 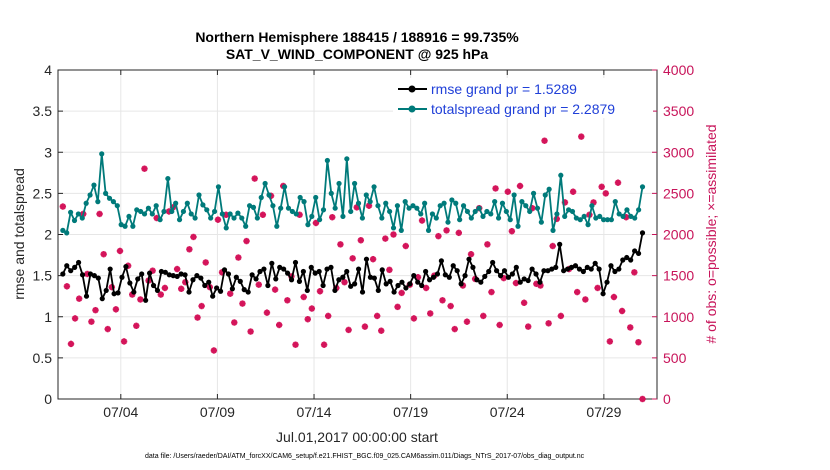 What do you see at coordinates (48, 70) in the screenshot?
I see `y-left-tick-label: 4` at bounding box center [48, 70].